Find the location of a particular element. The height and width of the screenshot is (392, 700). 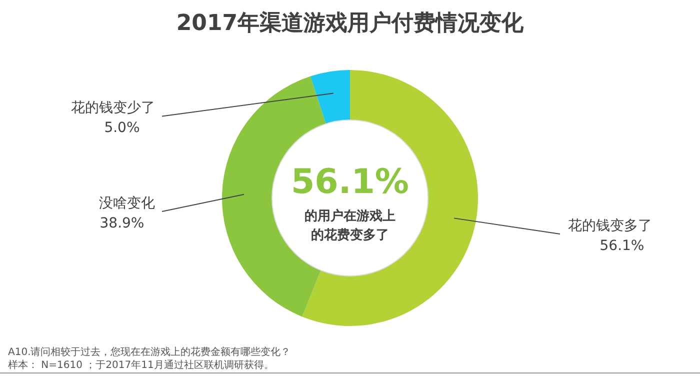

text: A10.请问相较于过去，您现在在游戏上的花费金额有哪些变化？ is located at coordinates (149, 352).